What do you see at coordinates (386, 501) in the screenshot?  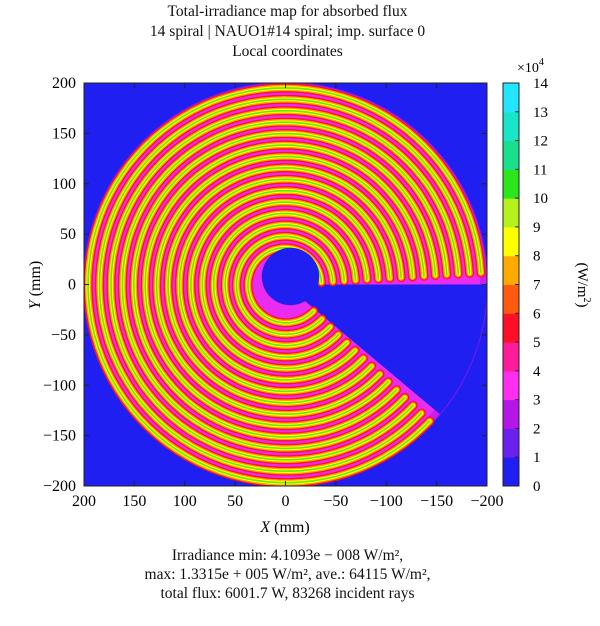 I see `x-tick-label: −100` at bounding box center [386, 501].